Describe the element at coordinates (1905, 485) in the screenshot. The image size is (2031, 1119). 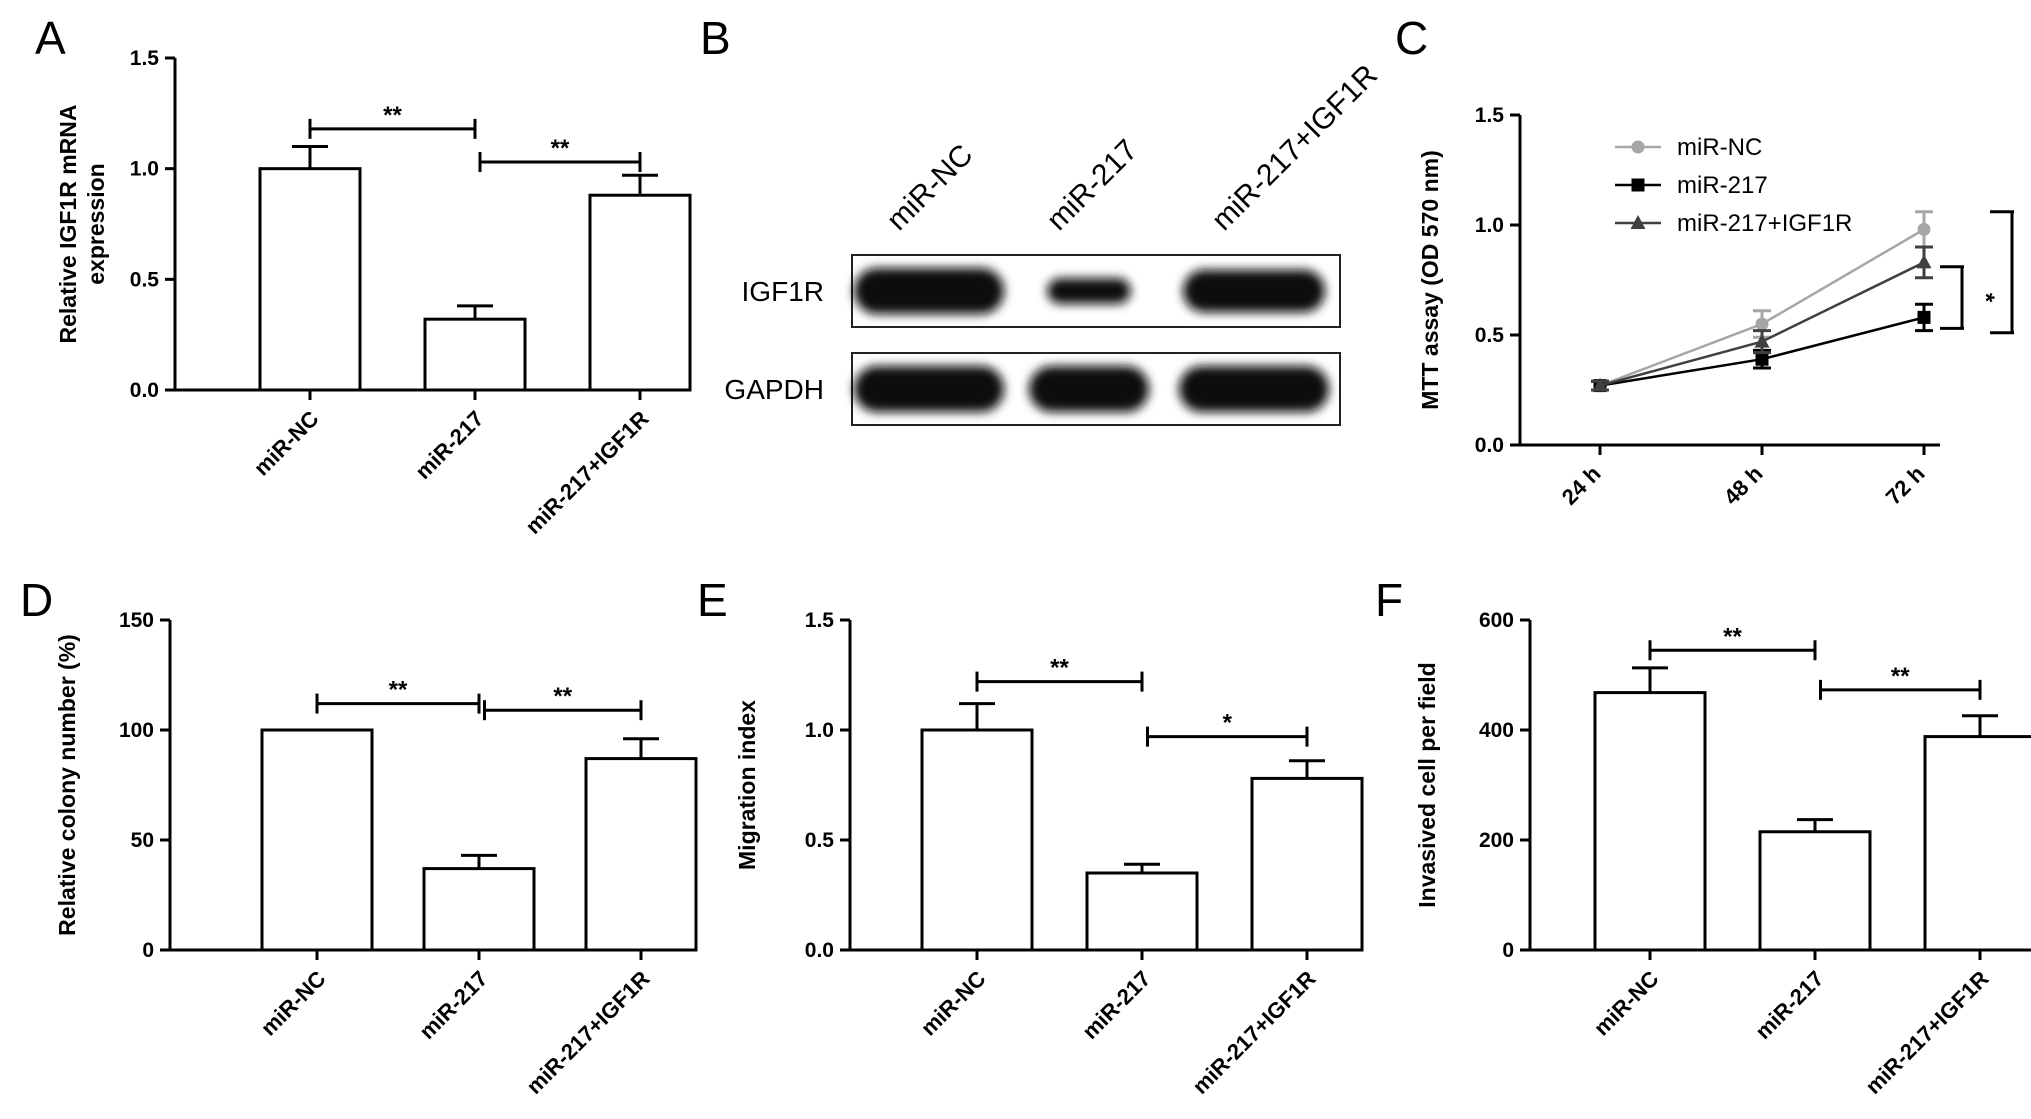
I see `x-category-label: 72 h` at that location.